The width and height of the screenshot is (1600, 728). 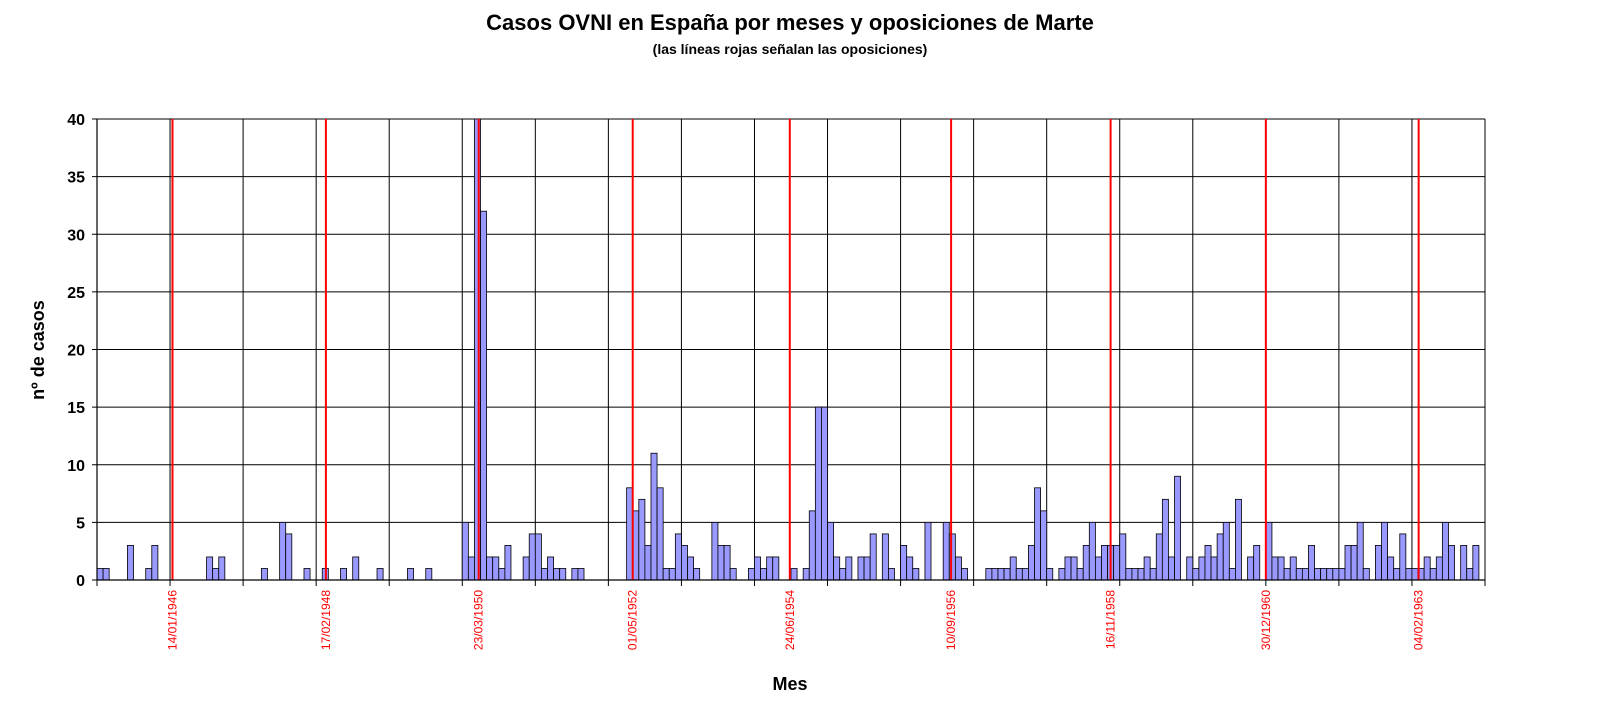 What do you see at coordinates (76, 235) in the screenshot?
I see `y-tick-label: 30` at bounding box center [76, 235].